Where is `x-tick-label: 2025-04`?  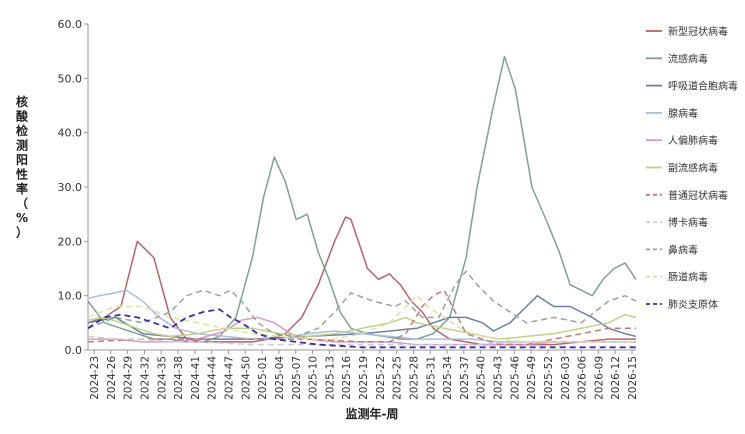
x-tick-label: 2025-04 is located at coordinates (280, 378).